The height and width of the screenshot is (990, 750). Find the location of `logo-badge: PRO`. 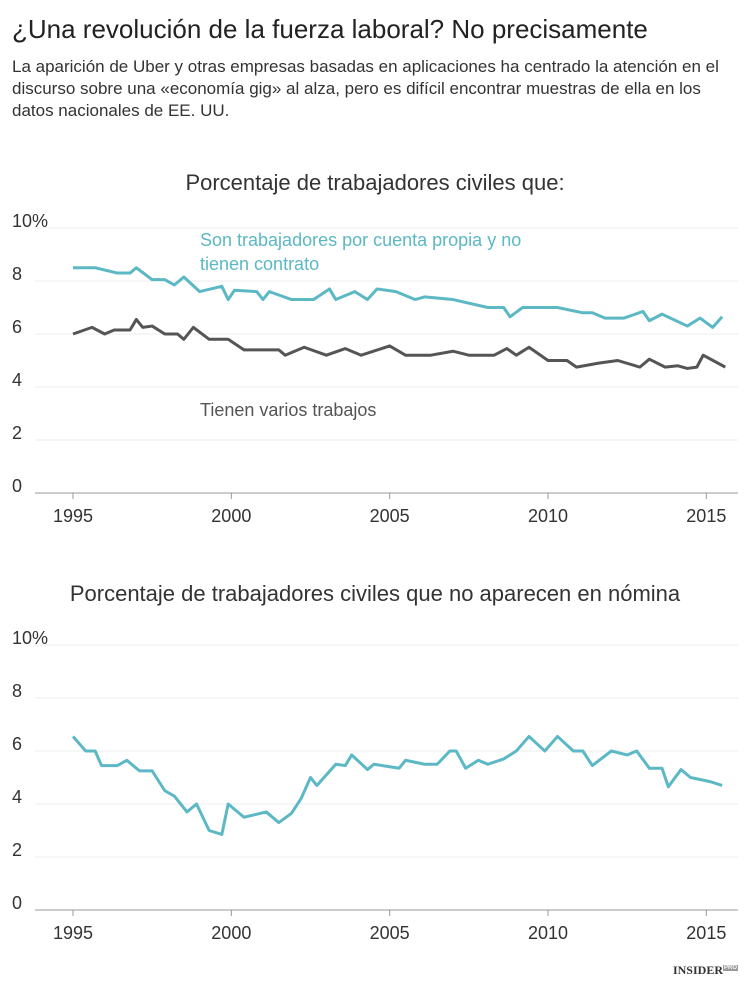

logo-badge: PRO is located at coordinates (730, 968).